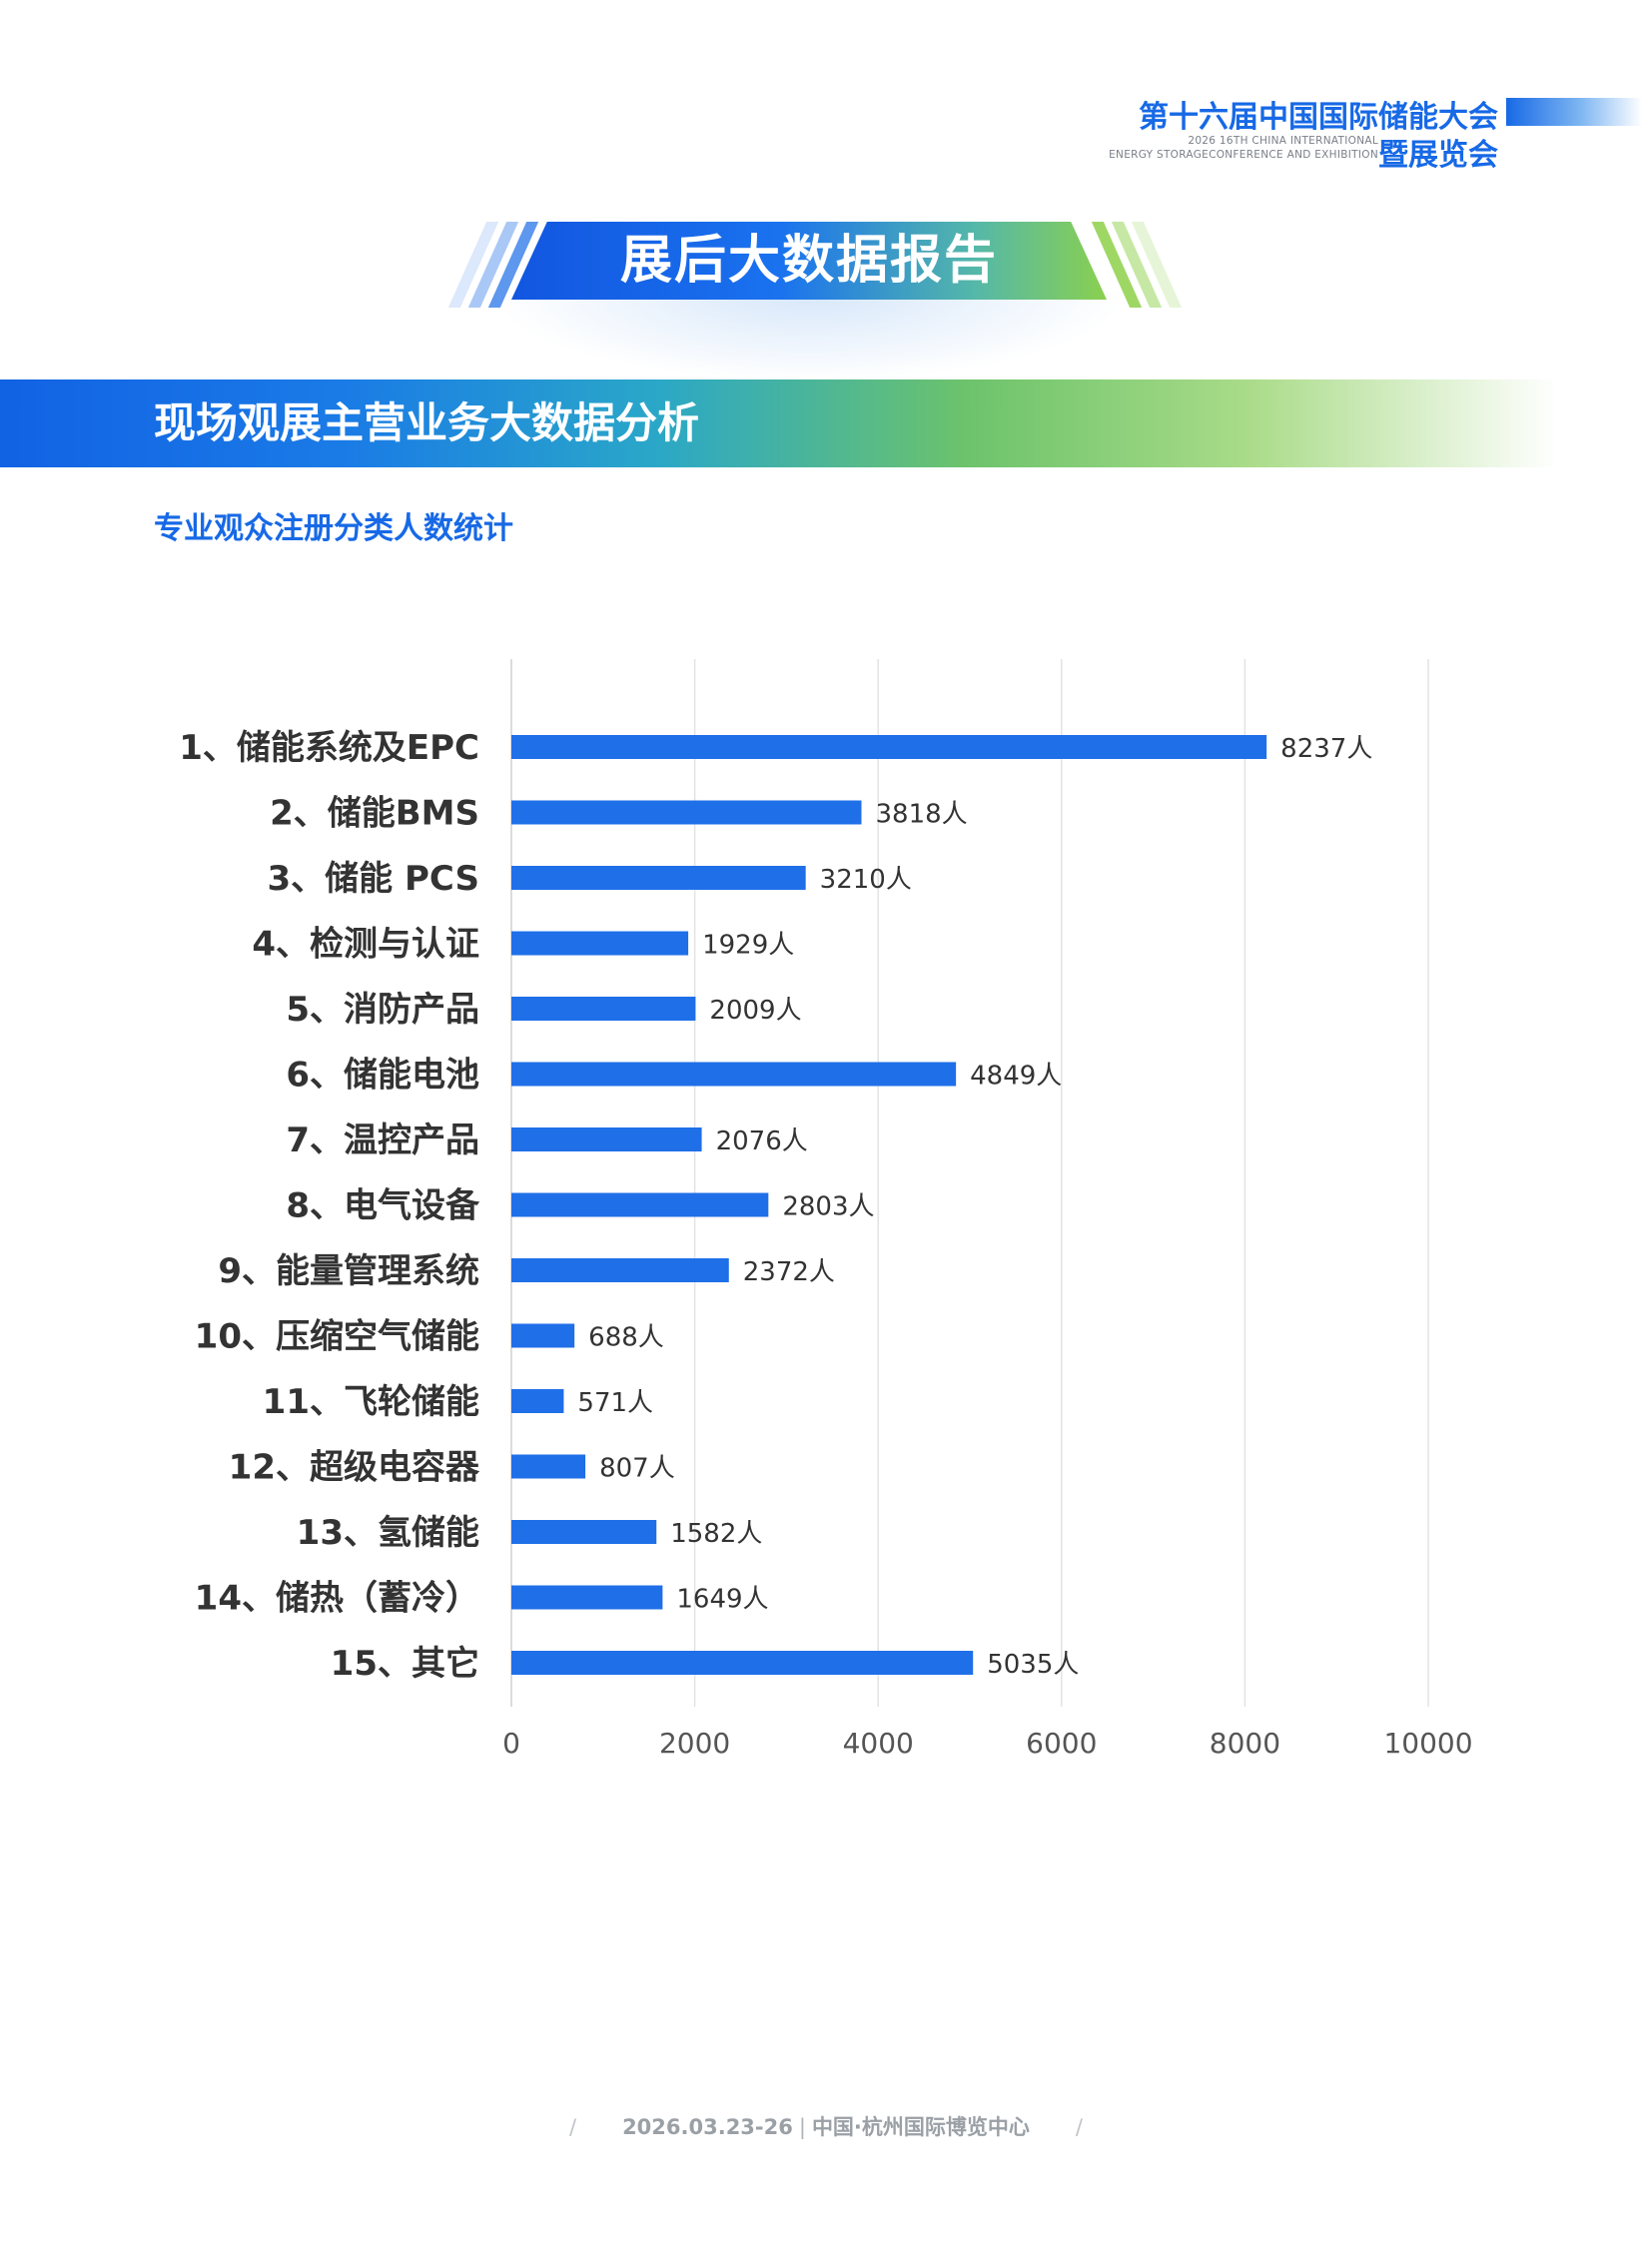 This screenshot has height=2242, width=1652. What do you see at coordinates (354, 1468) in the screenshot?
I see `category-label-12: 12、超级电容器` at bounding box center [354, 1468].